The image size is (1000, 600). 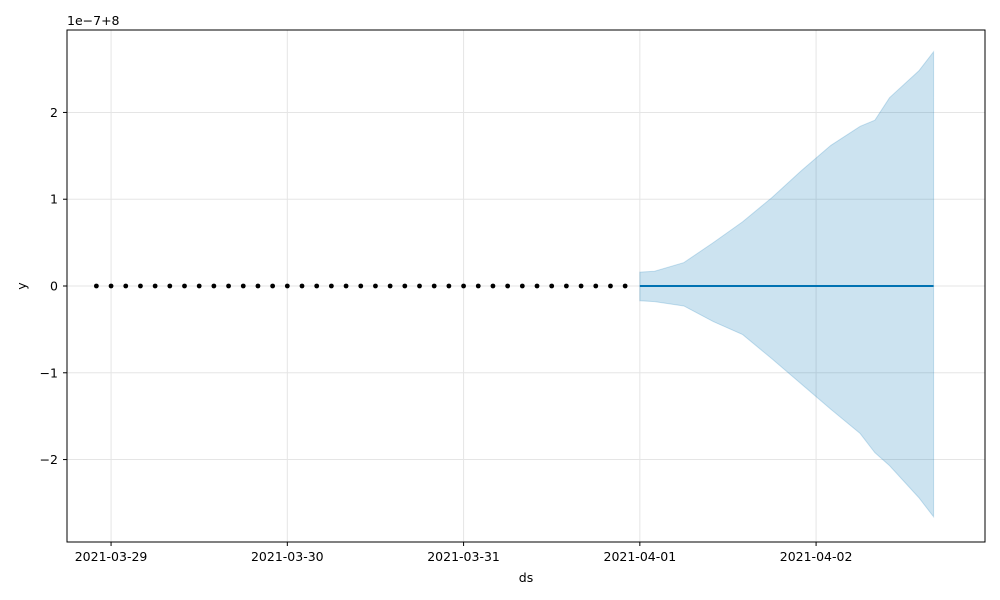 What do you see at coordinates (54, 199) in the screenshot?
I see `y-tick-label: 1` at bounding box center [54, 199].